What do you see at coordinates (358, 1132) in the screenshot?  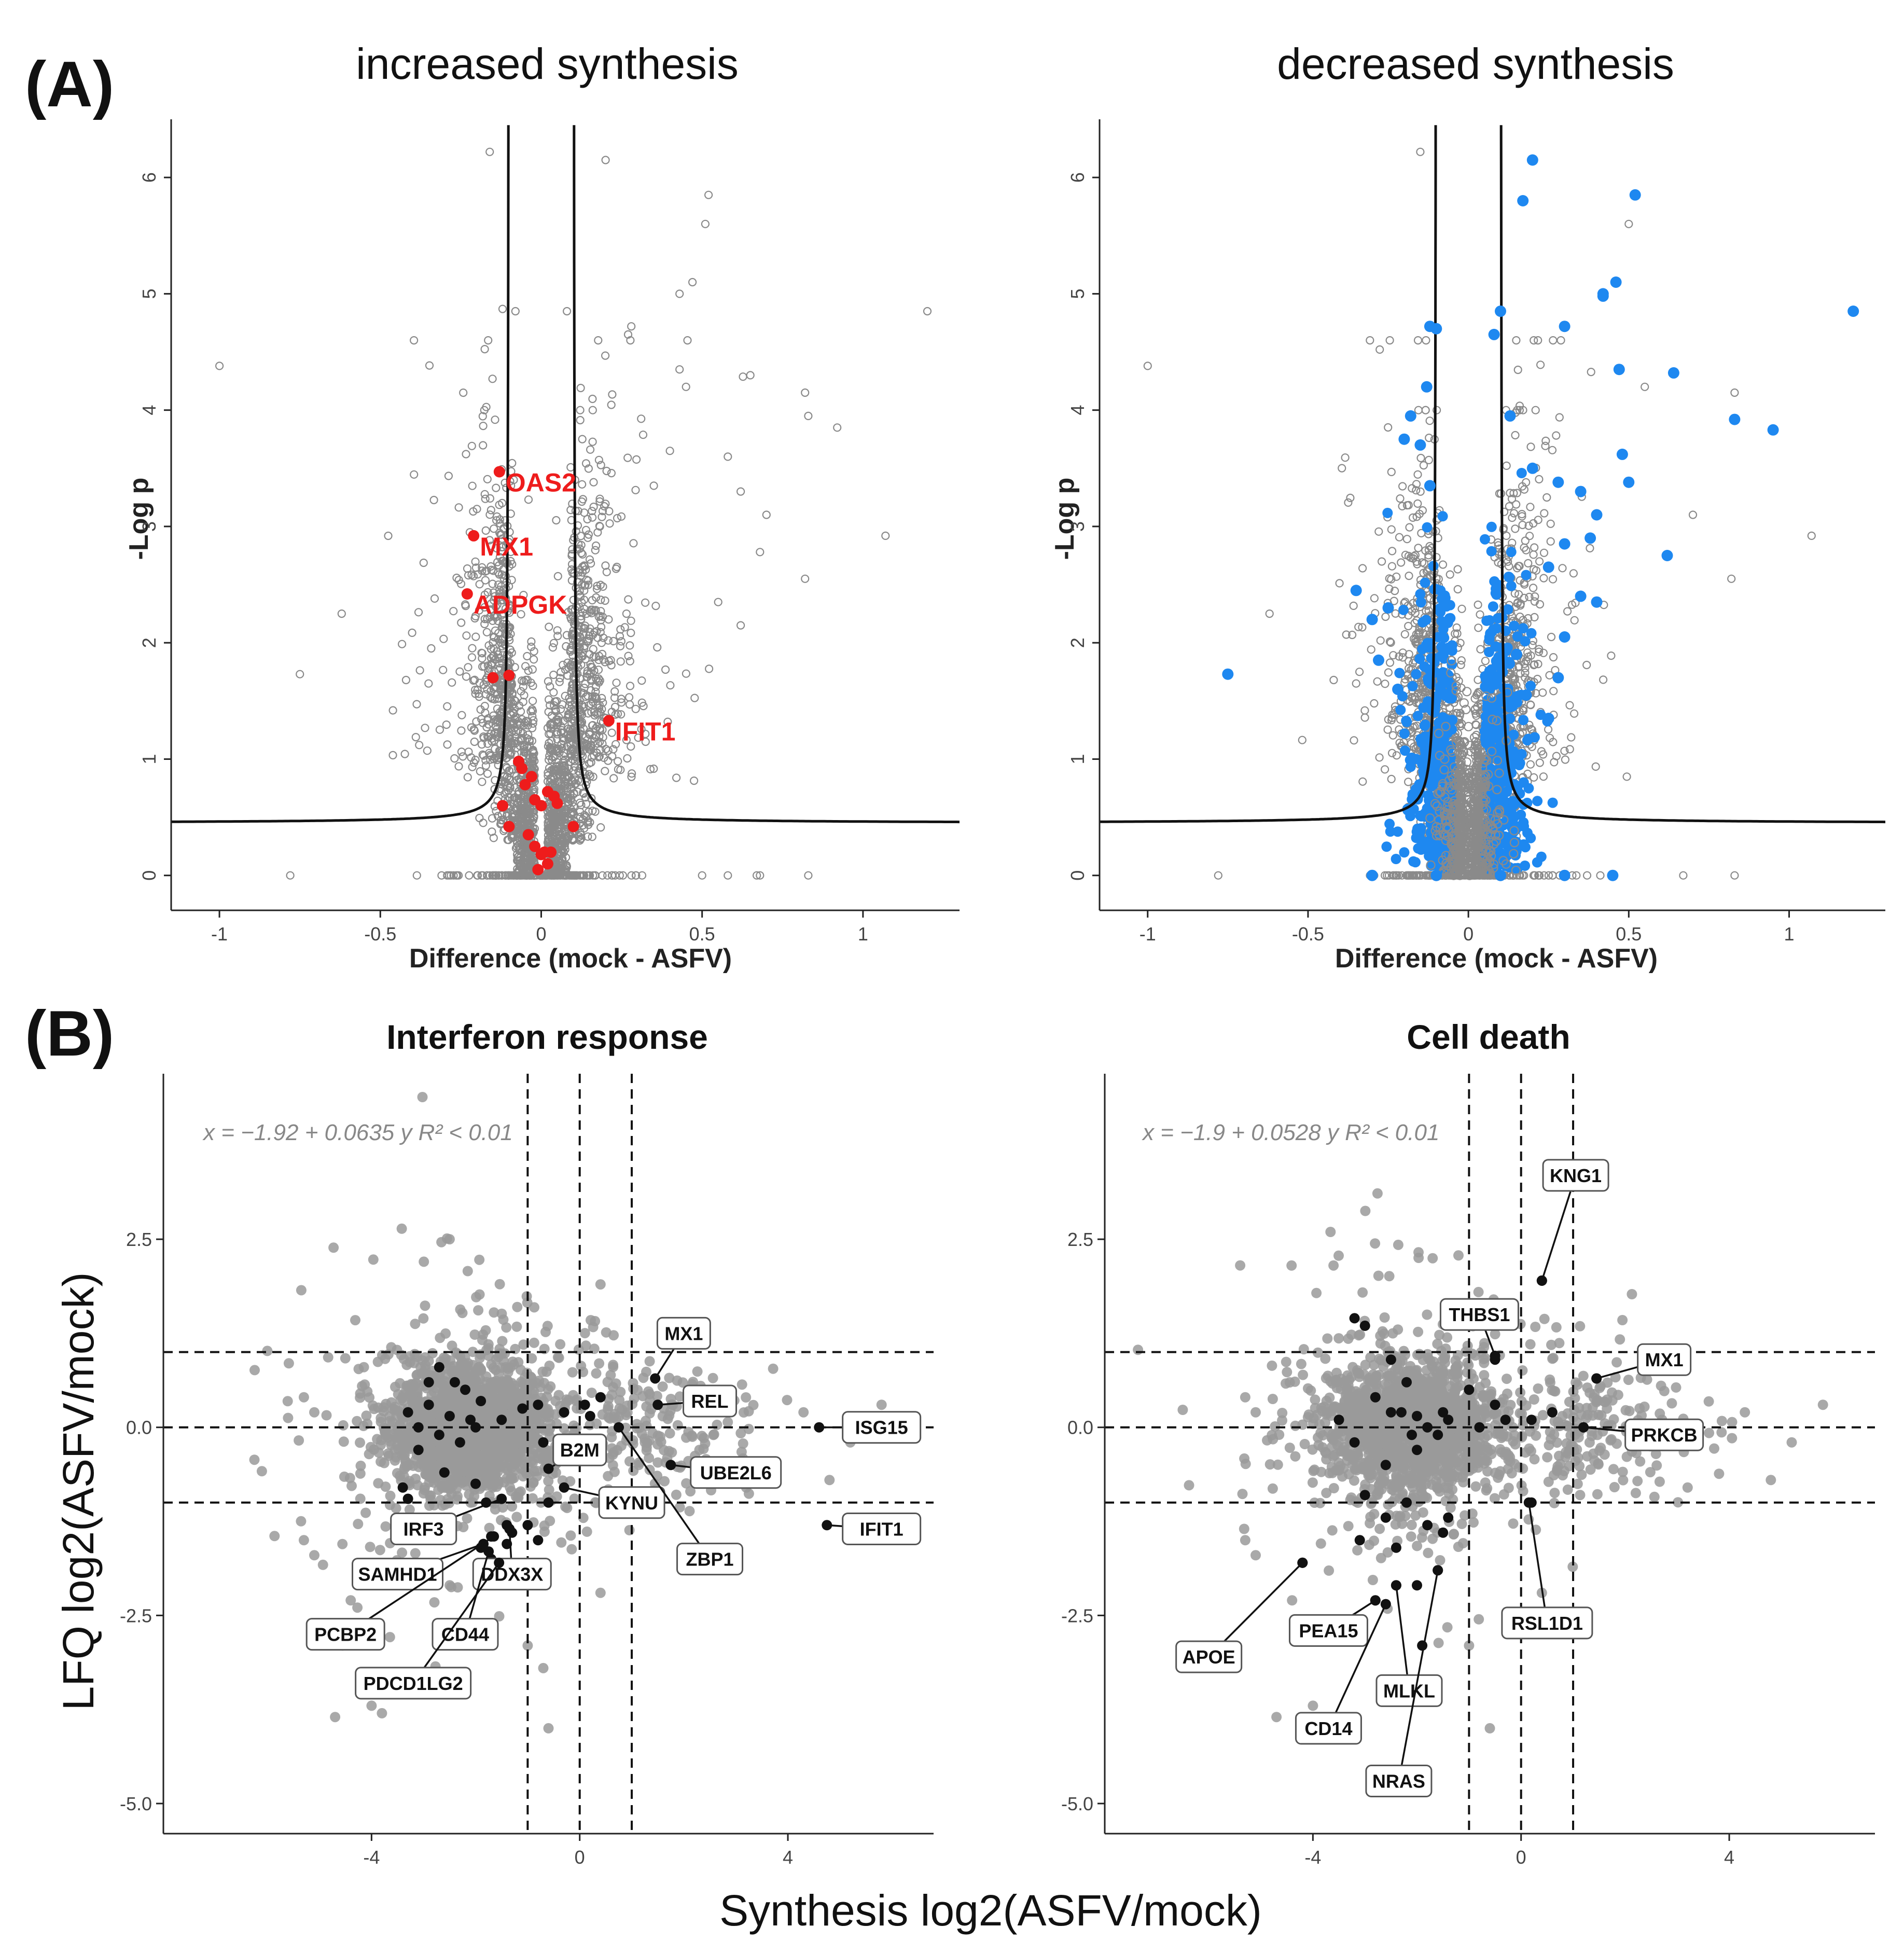 I see `equation-interferon: x = −1.92 + 0.0635 y R² < 0.01` at bounding box center [358, 1132].